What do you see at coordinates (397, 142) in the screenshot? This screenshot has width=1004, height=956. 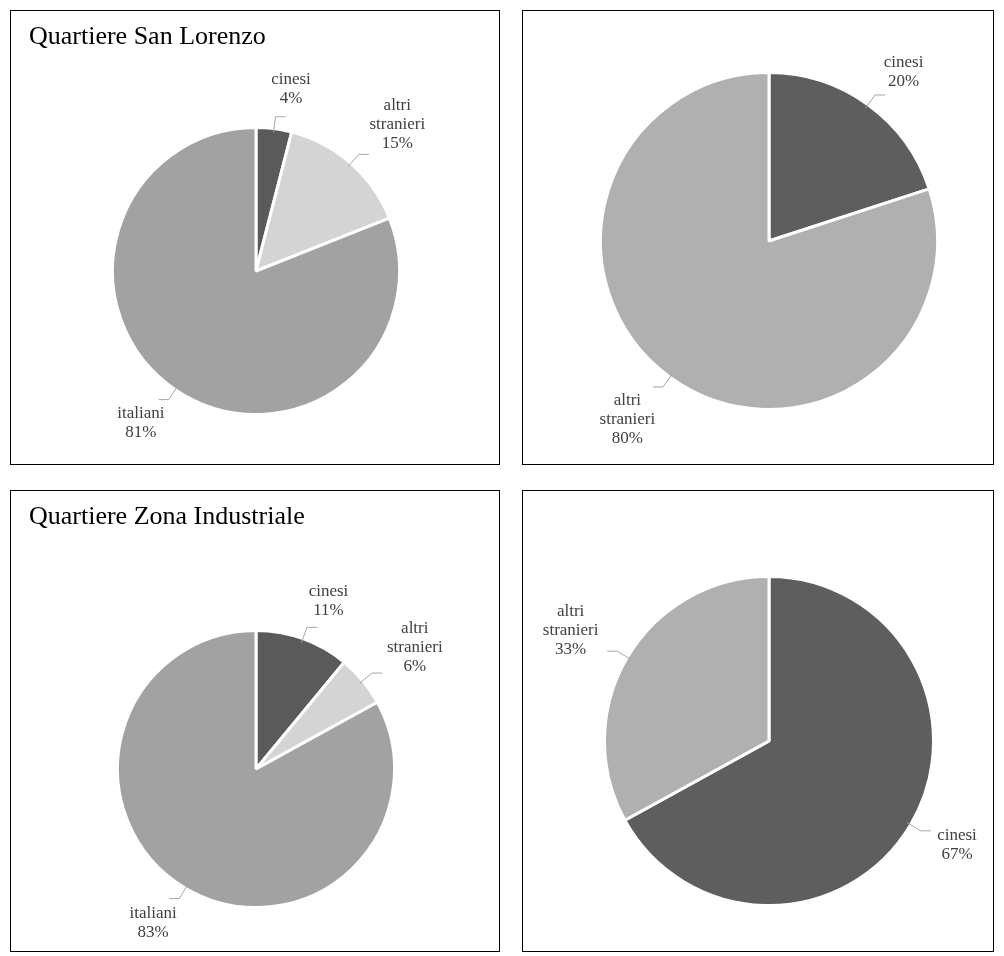 I see `data-label: 15%` at bounding box center [397, 142].